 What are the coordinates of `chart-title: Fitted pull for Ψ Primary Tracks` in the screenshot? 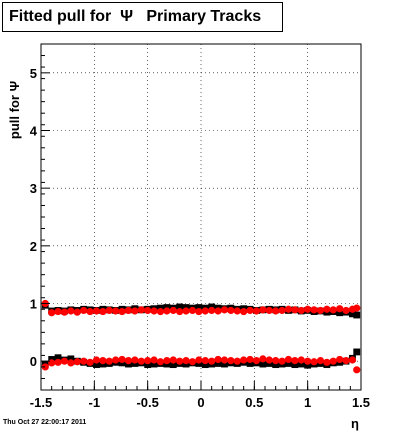 It's located at (135, 16).